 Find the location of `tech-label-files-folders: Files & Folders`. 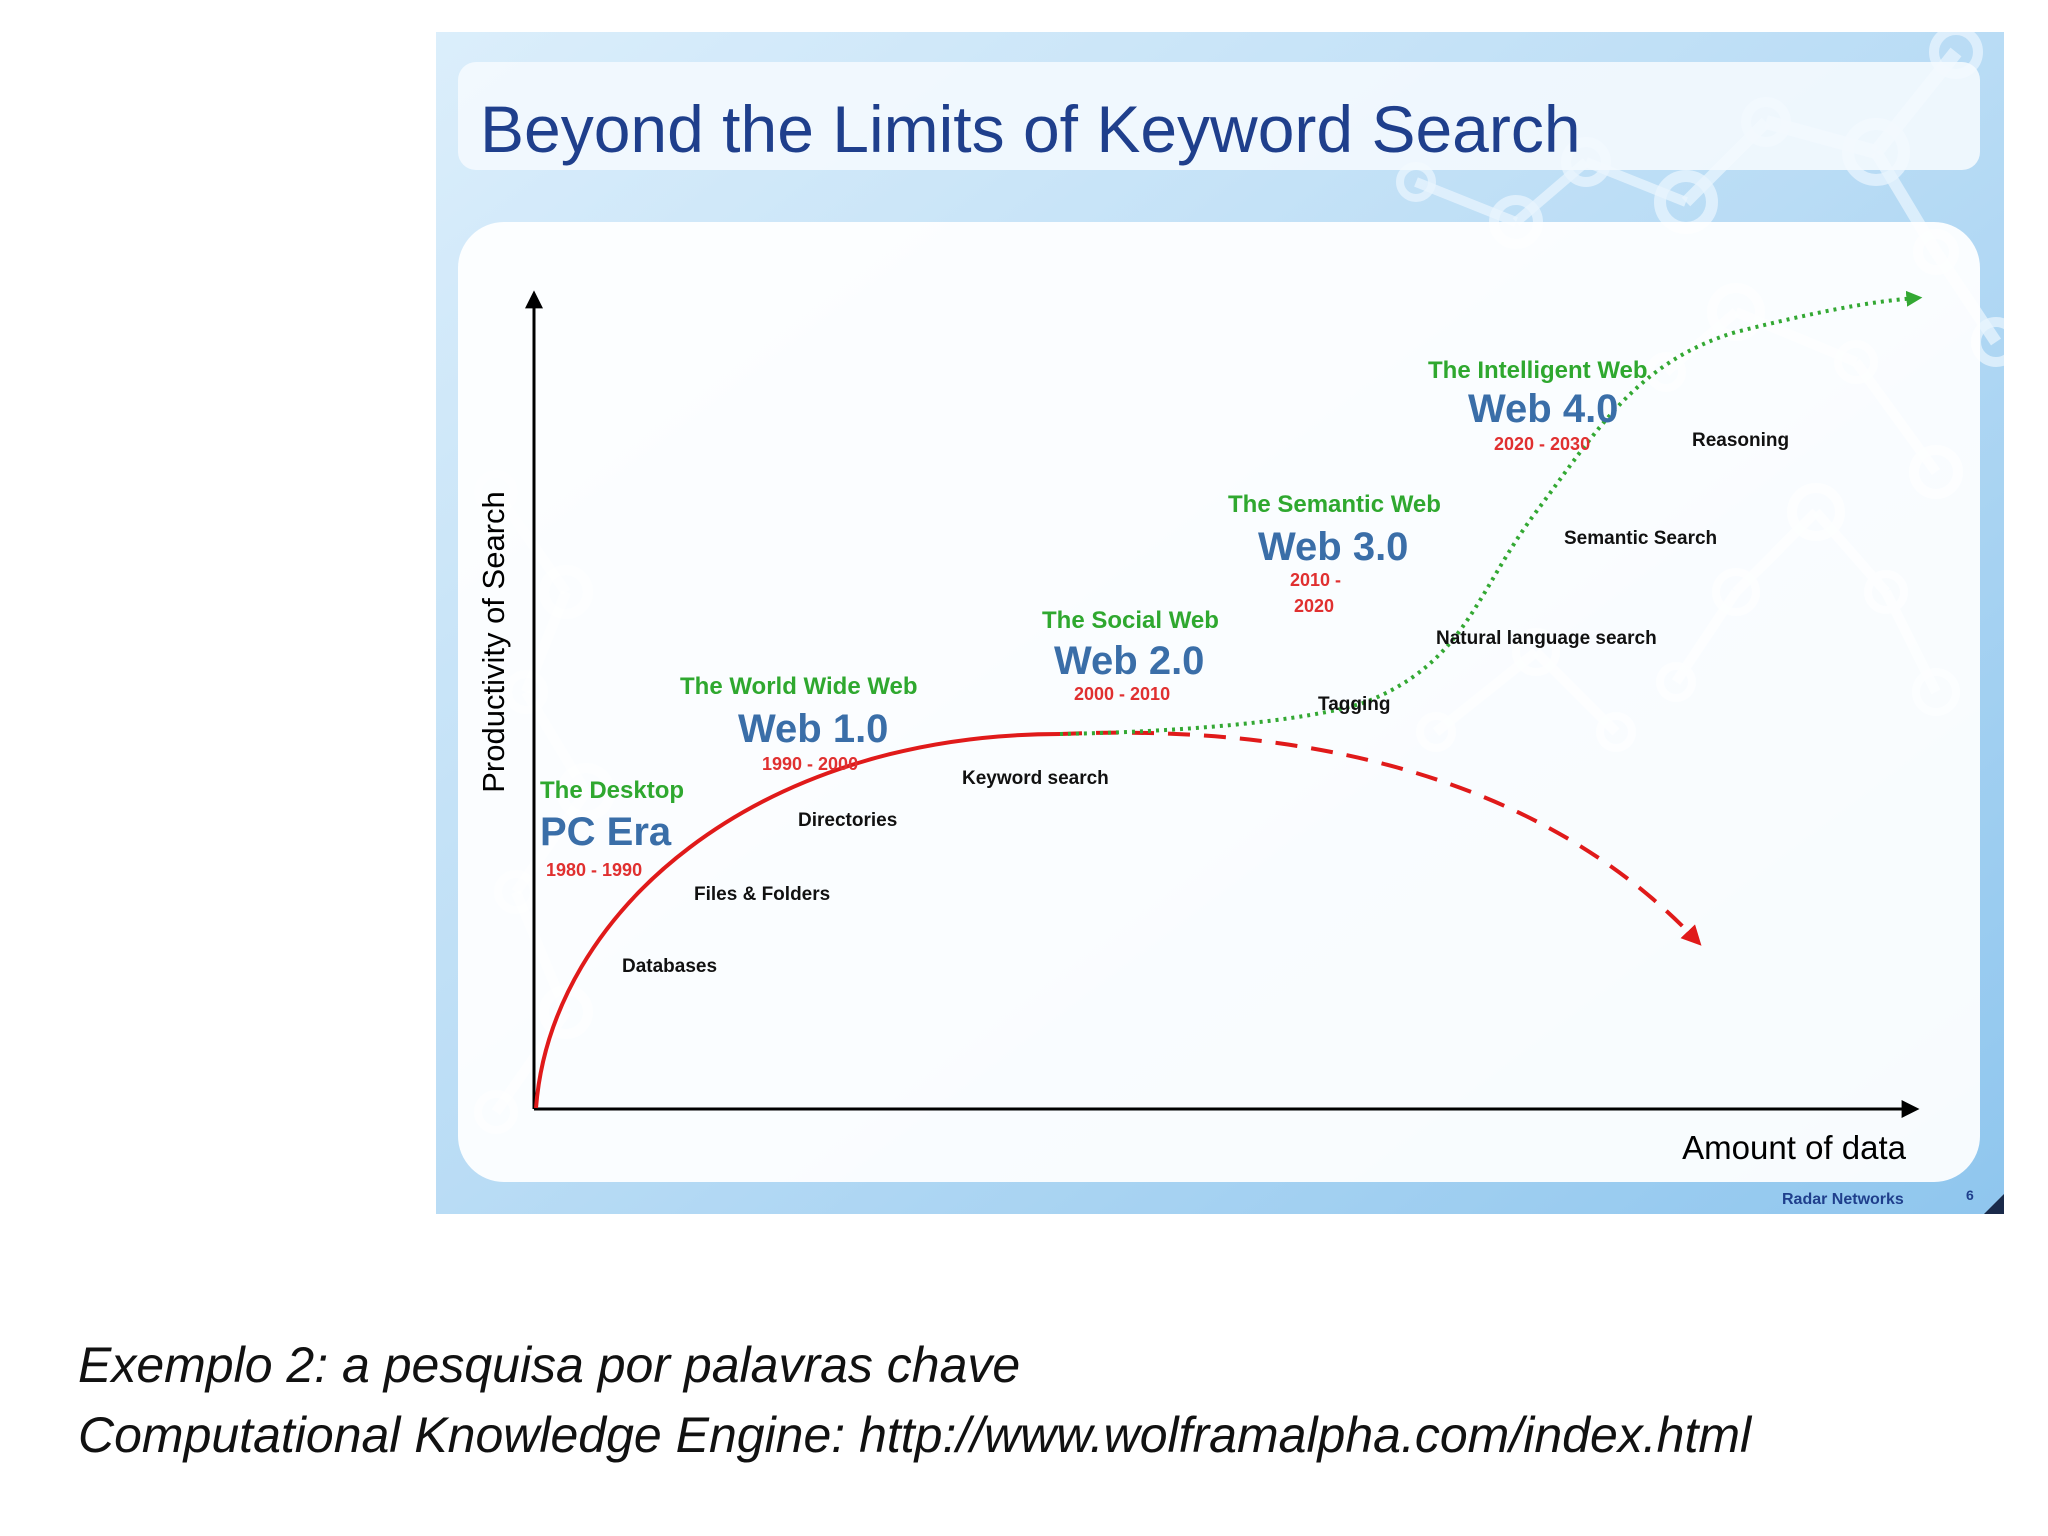

tech-label-files-folders: Files & Folders is located at coordinates (762, 894).